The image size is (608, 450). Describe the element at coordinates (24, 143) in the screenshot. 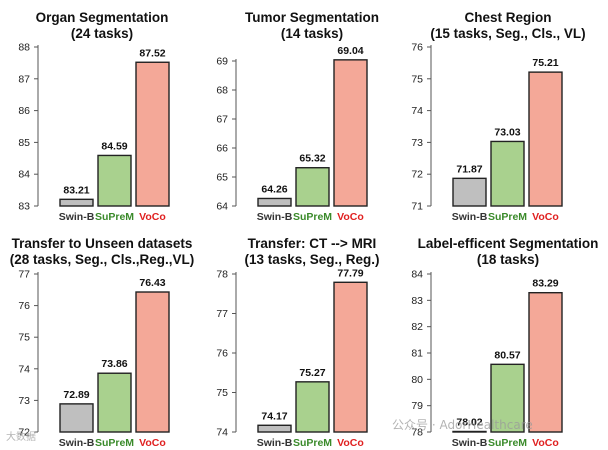

I see `y-tick-label: 85` at that location.